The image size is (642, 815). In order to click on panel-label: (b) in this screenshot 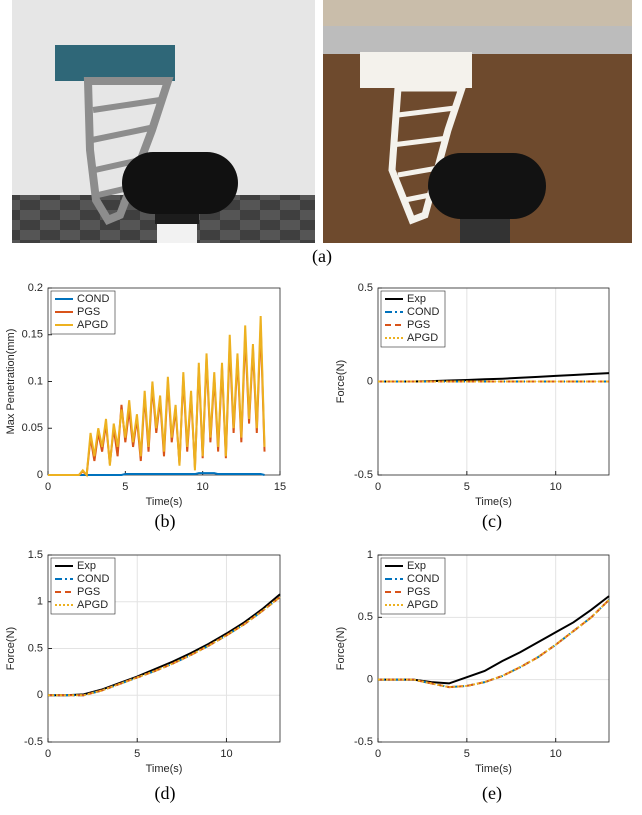, I will do `click(165, 521)`.